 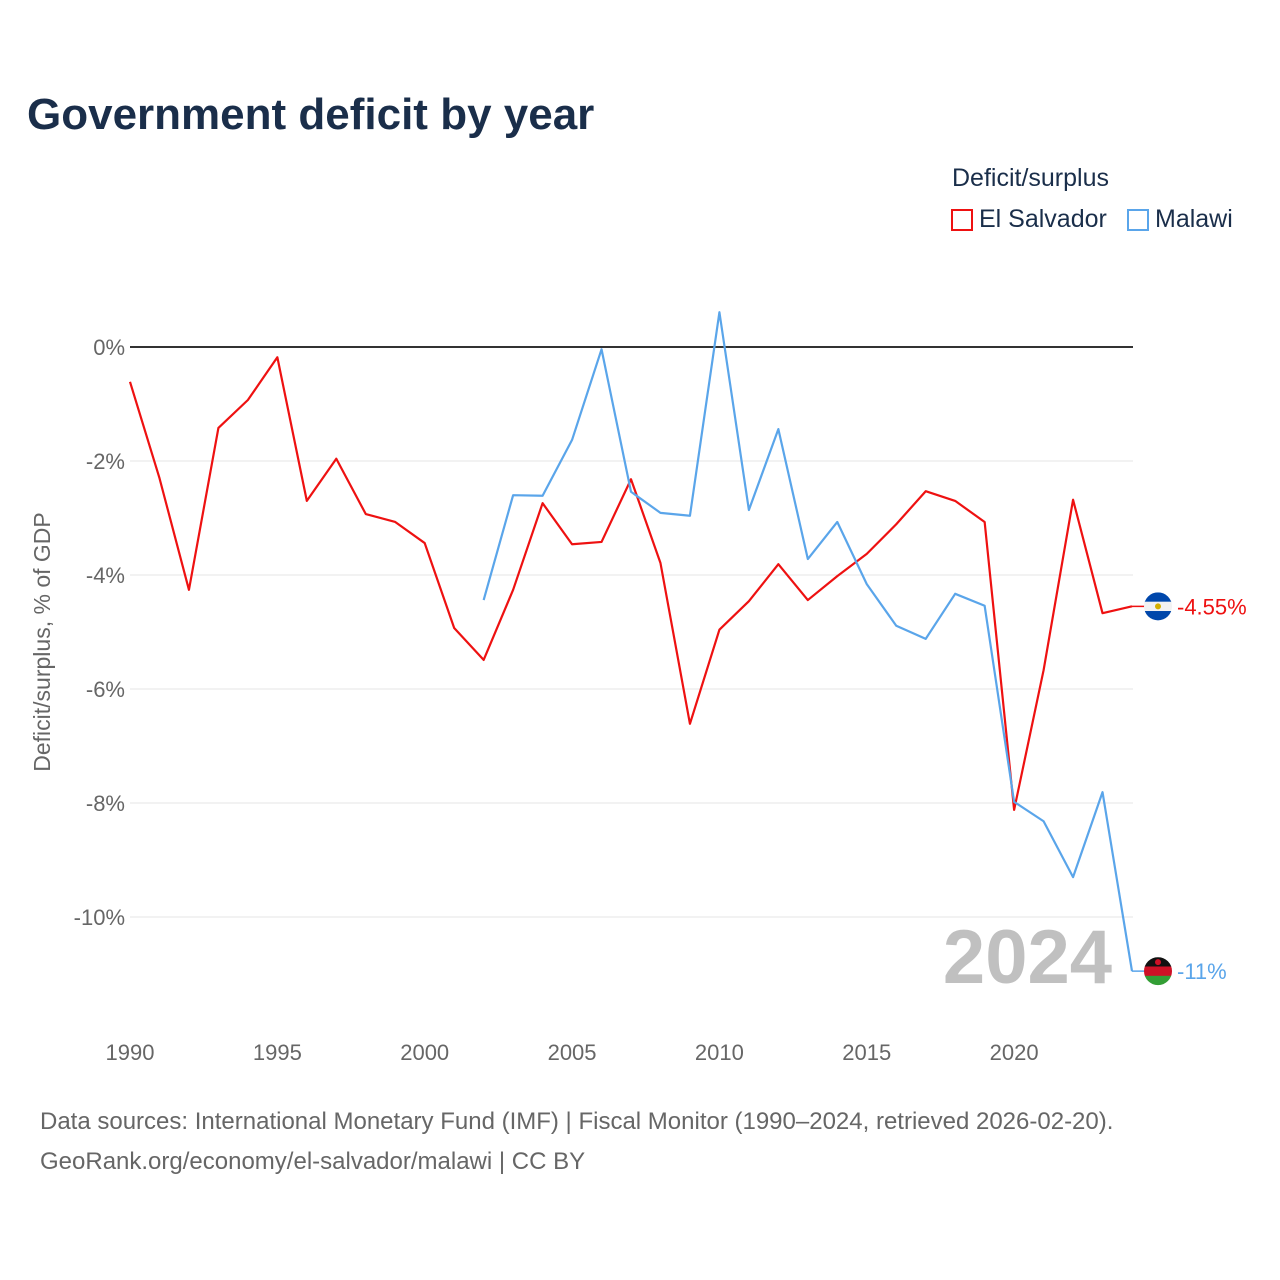 I want to click on x-tick-label: 2010, so click(x=719, y=1052).